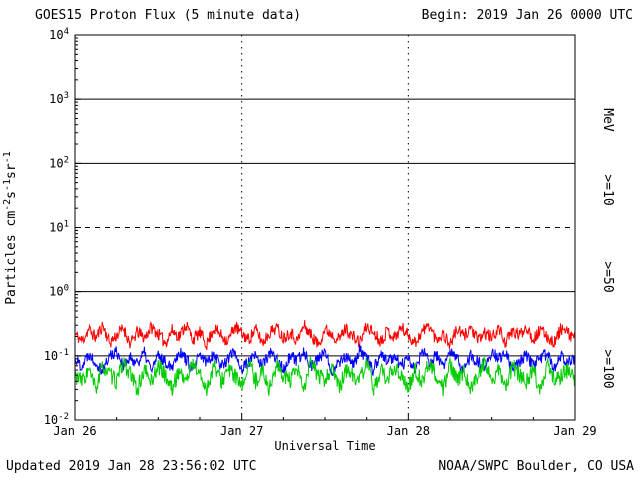 This screenshot has height=480, width=640. I want to click on y-tick-label-exponent: 1, so click(66, 225).